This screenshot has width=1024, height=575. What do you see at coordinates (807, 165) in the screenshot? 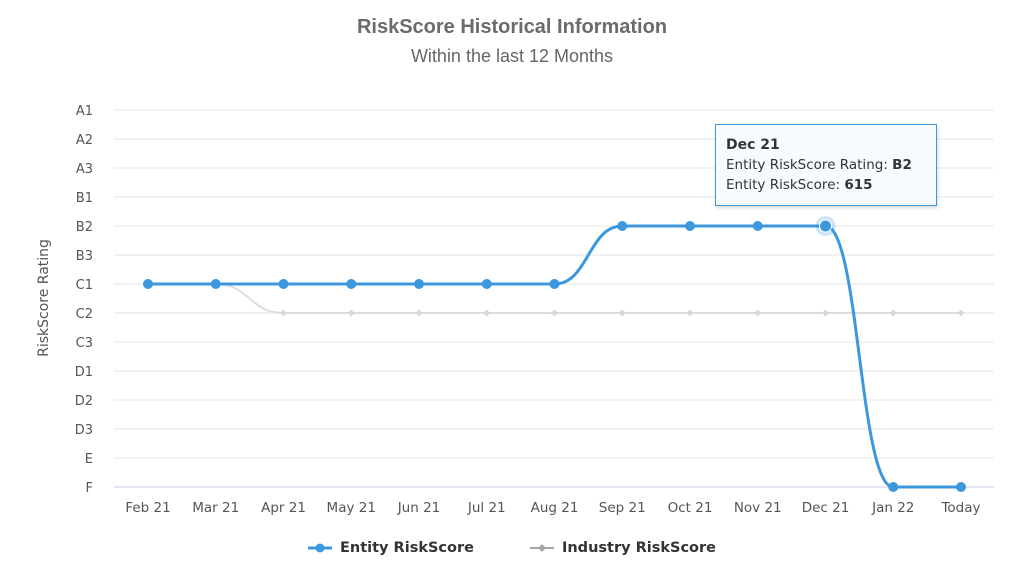
I see `tooltip-rating-label: Entity RiskScore Rating:` at bounding box center [807, 165].